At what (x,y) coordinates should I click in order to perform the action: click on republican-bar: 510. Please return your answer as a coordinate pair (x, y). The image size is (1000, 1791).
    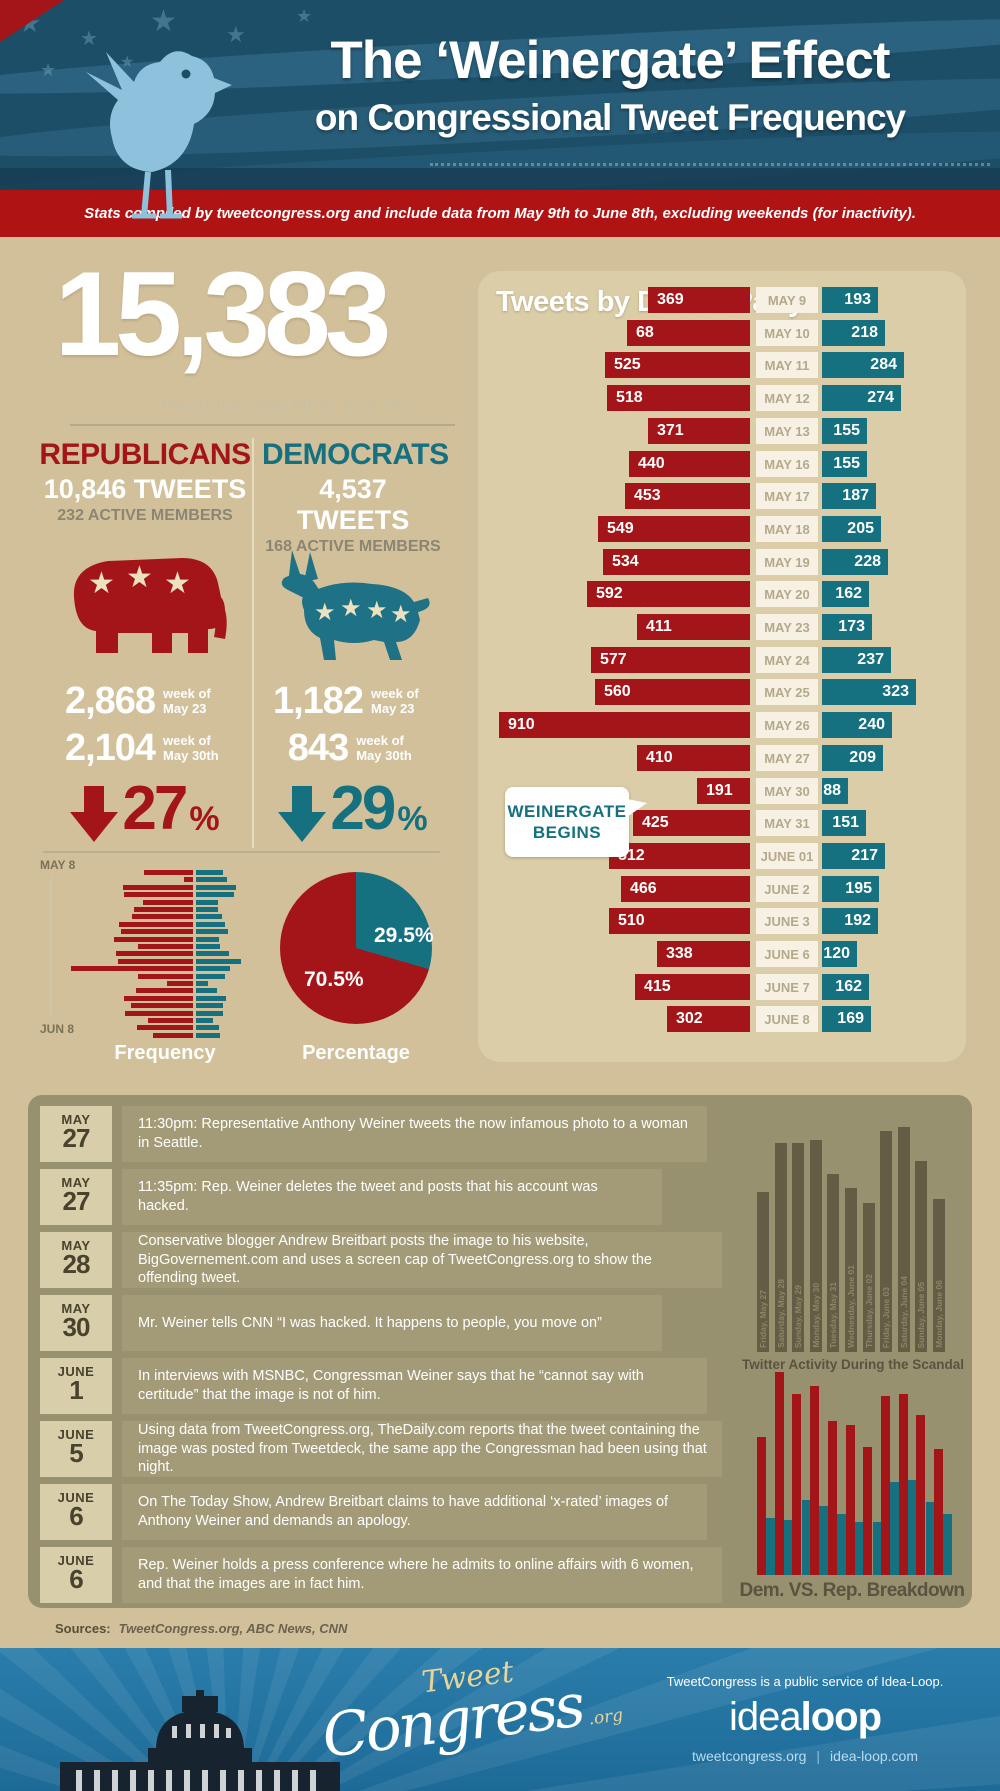
    Looking at the image, I should click on (679, 921).